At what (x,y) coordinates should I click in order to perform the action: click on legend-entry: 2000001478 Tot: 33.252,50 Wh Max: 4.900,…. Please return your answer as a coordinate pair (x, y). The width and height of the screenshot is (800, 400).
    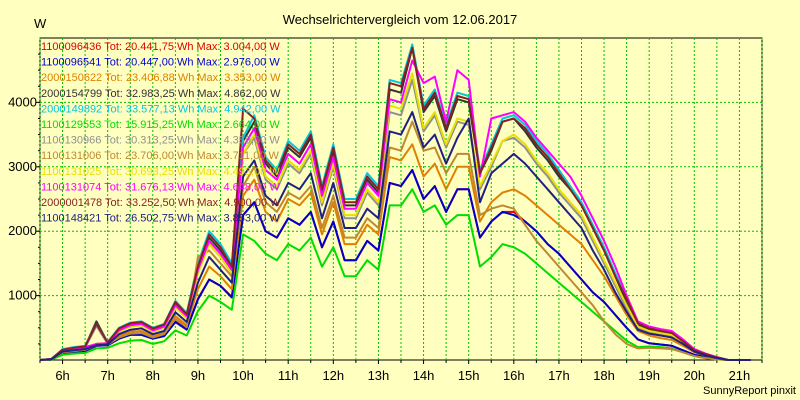
    Looking at the image, I should click on (161, 203).